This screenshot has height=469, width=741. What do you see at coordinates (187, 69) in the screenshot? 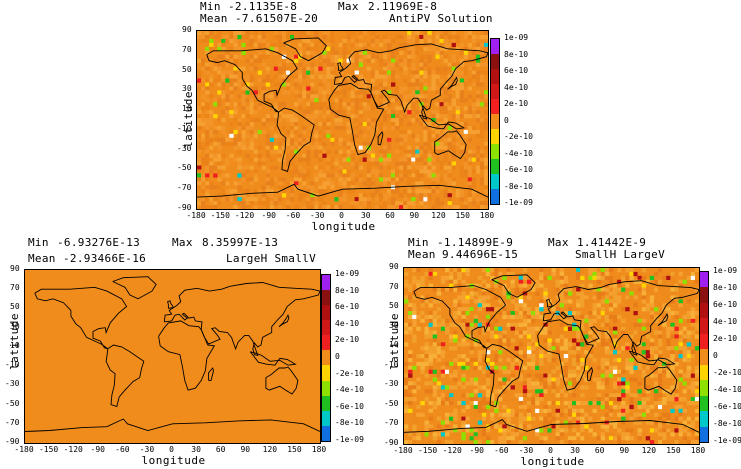
I see `y-tick-label: 50` at bounding box center [187, 69].